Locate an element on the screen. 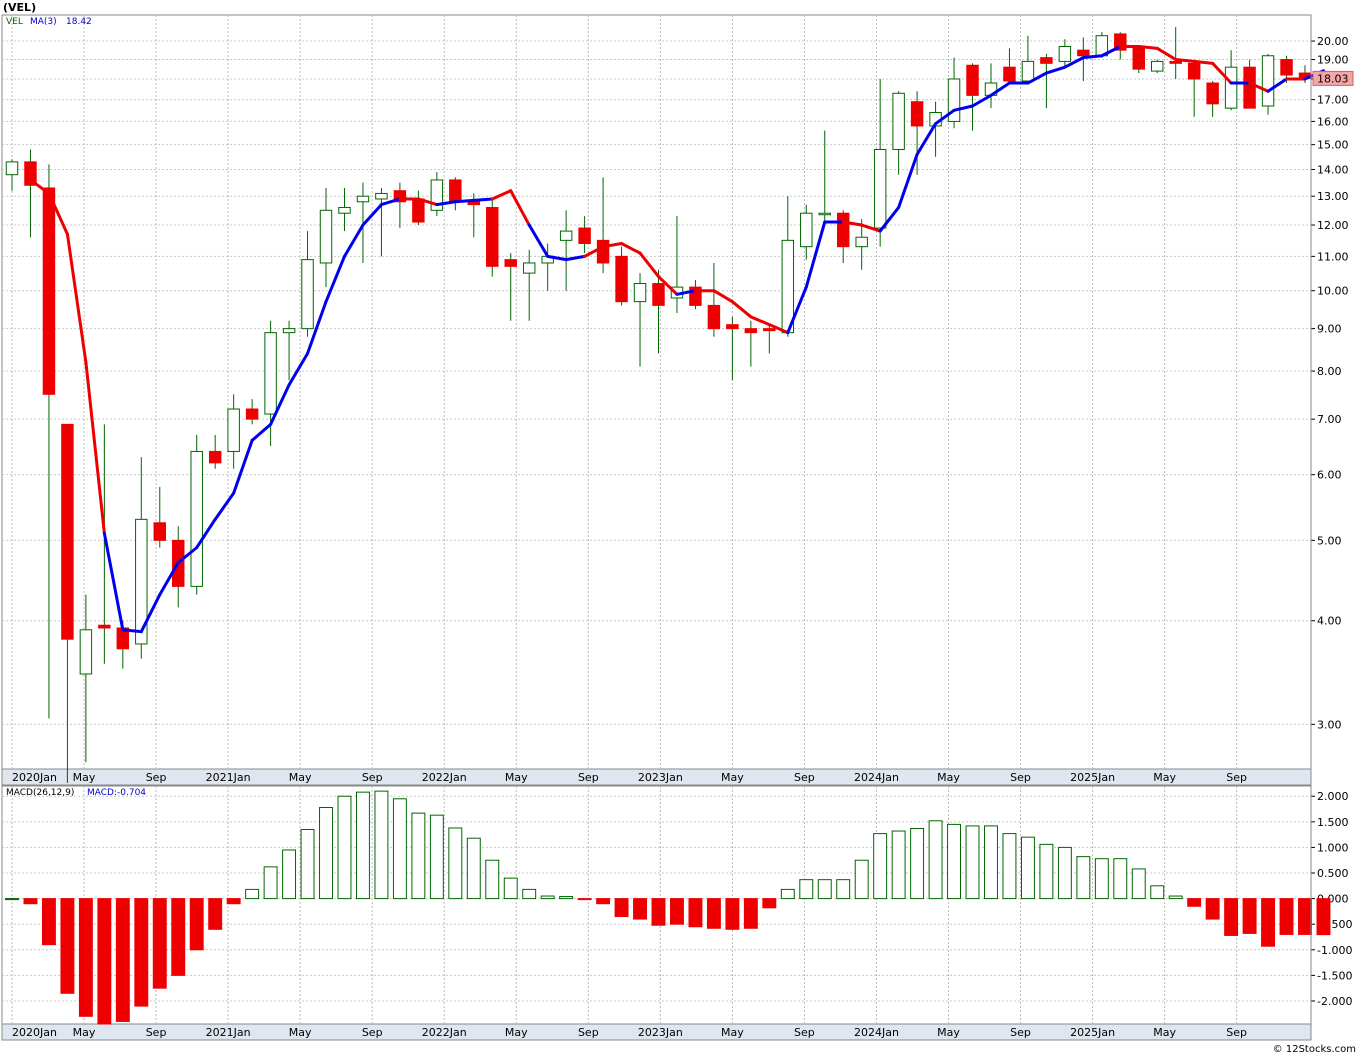 The image size is (1360, 1060). macd-x-tick-label: 2020Jan is located at coordinates (34, 1032).